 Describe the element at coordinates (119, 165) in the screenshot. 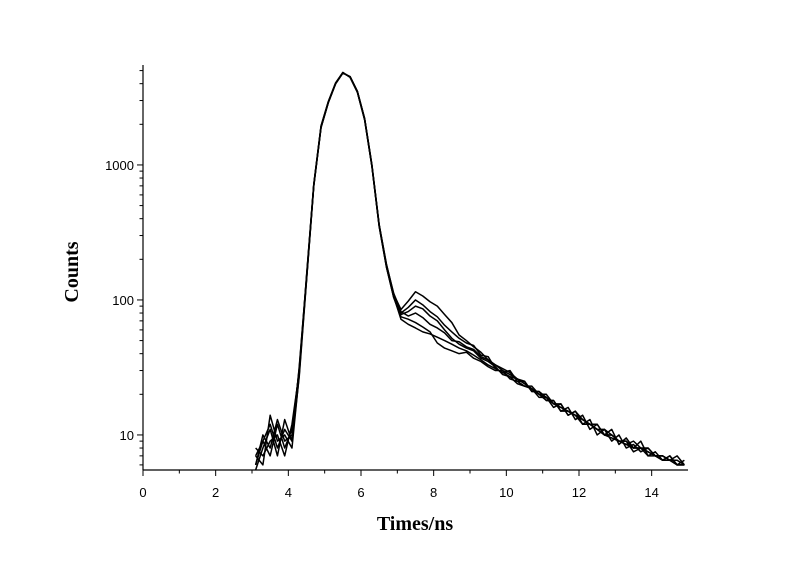

I see `y-tick-label: 1000` at that location.